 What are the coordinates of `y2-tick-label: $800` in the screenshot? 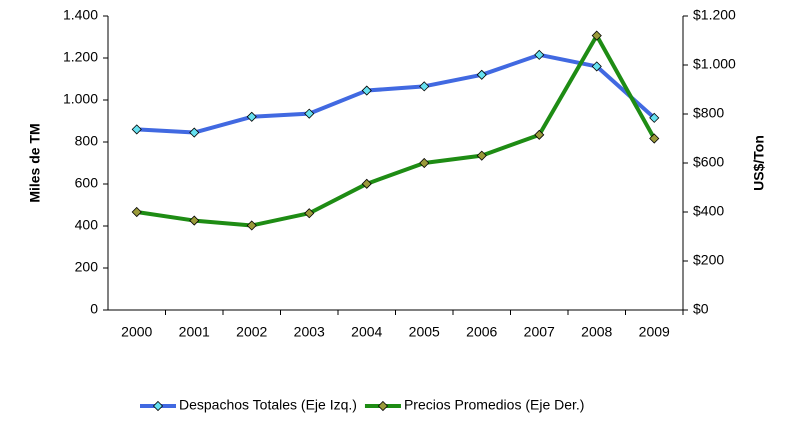 It's located at (708, 113).